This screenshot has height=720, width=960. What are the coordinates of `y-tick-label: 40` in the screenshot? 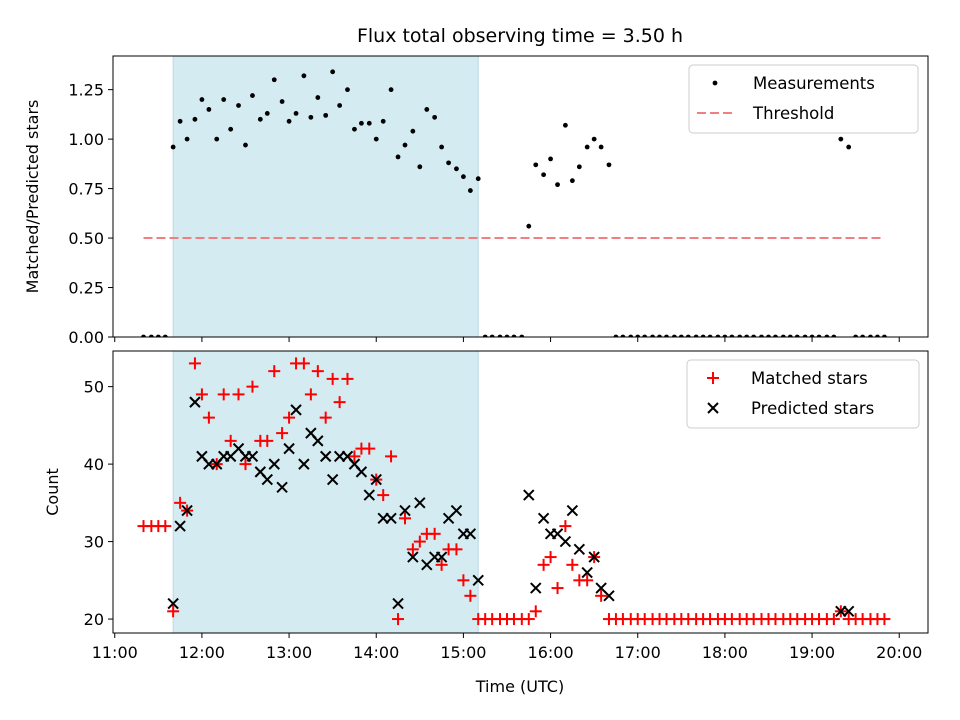 It's located at (94, 464).